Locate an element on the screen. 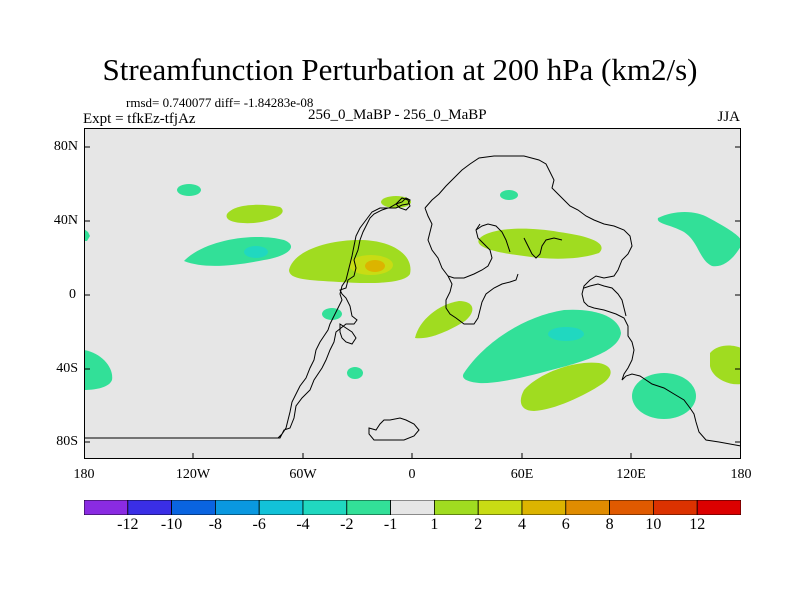  coastline-africa-south is located at coordinates (482, 299).